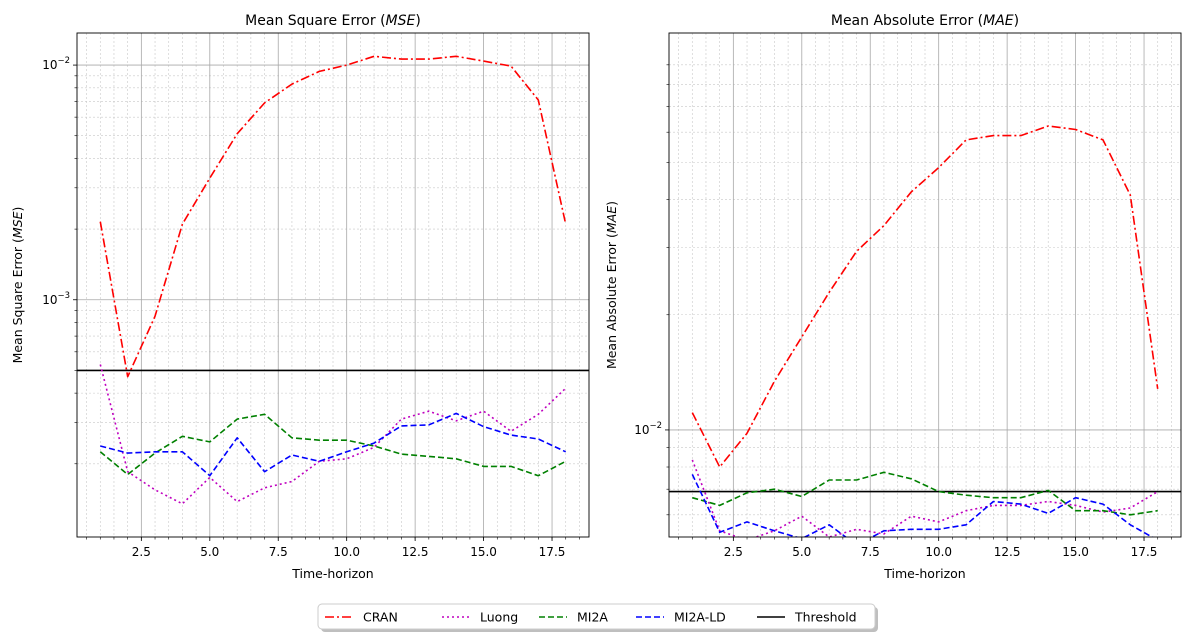 The width and height of the screenshot is (1189, 640). Describe the element at coordinates (499, 617) in the screenshot. I see `legend-label: Luong` at that location.